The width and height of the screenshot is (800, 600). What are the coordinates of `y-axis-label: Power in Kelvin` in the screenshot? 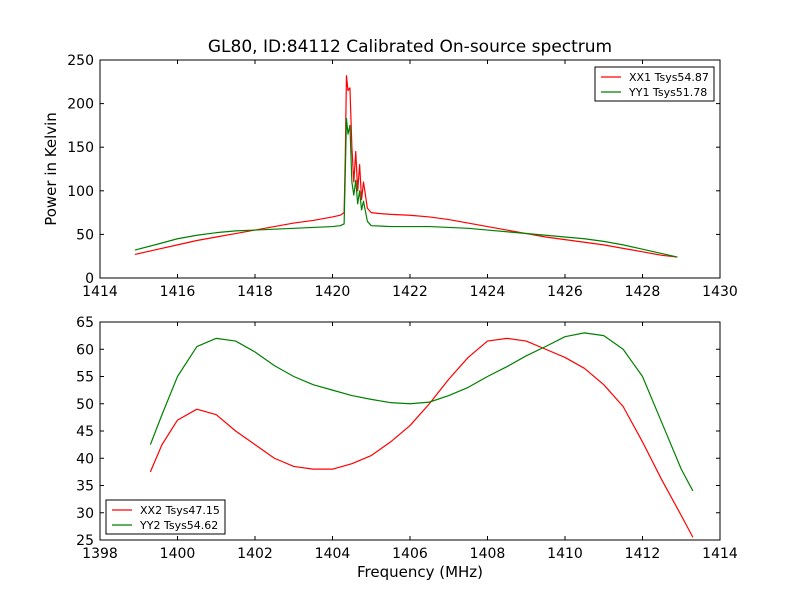 It's located at (51, 169).